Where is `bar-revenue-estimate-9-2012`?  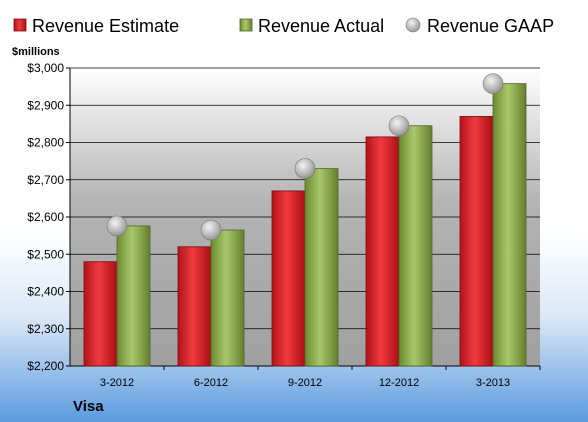 bar-revenue-estimate-9-2012 is located at coordinates (288, 278).